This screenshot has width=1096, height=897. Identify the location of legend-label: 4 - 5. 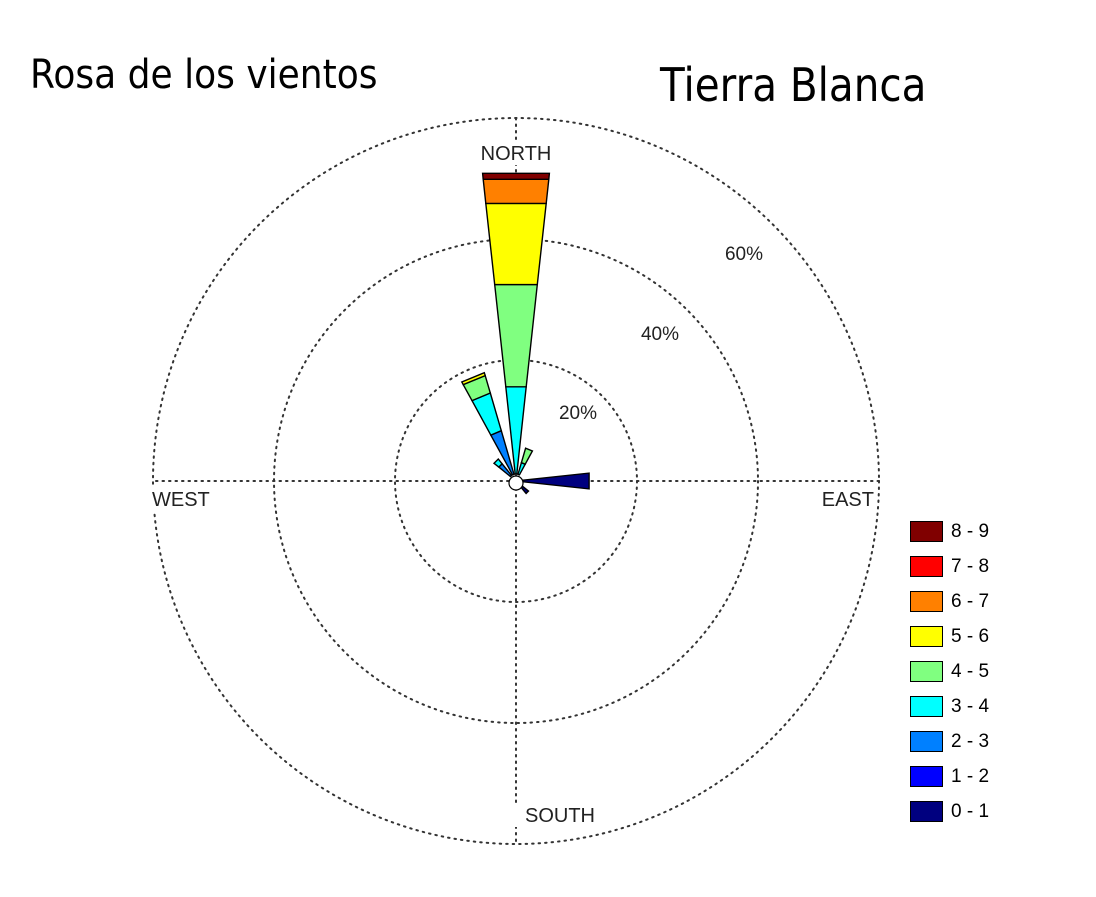
(970, 671).